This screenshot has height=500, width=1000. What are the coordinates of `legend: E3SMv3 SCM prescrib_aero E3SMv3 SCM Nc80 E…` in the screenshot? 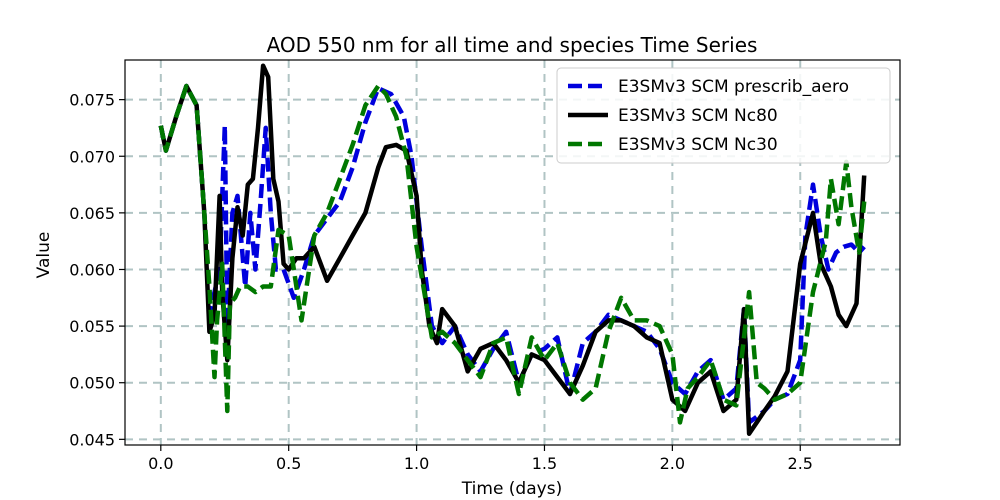 It's located at (723, 115).